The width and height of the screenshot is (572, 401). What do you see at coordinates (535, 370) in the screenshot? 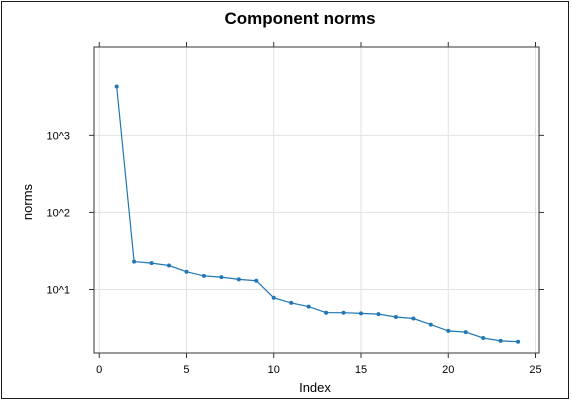
I see `x-tick-label: 25` at bounding box center [535, 370].